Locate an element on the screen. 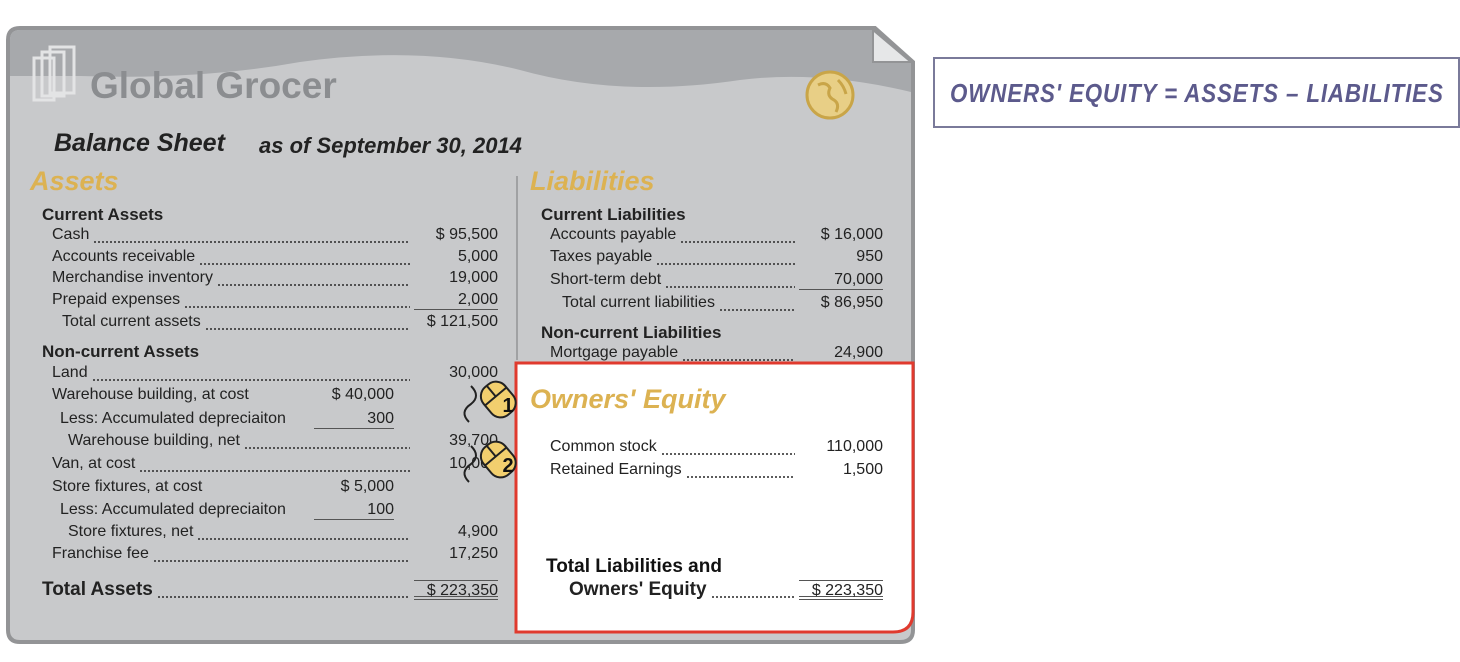 The width and height of the screenshot is (1460, 662). marker-number: 2 is located at coordinates (507, 466).